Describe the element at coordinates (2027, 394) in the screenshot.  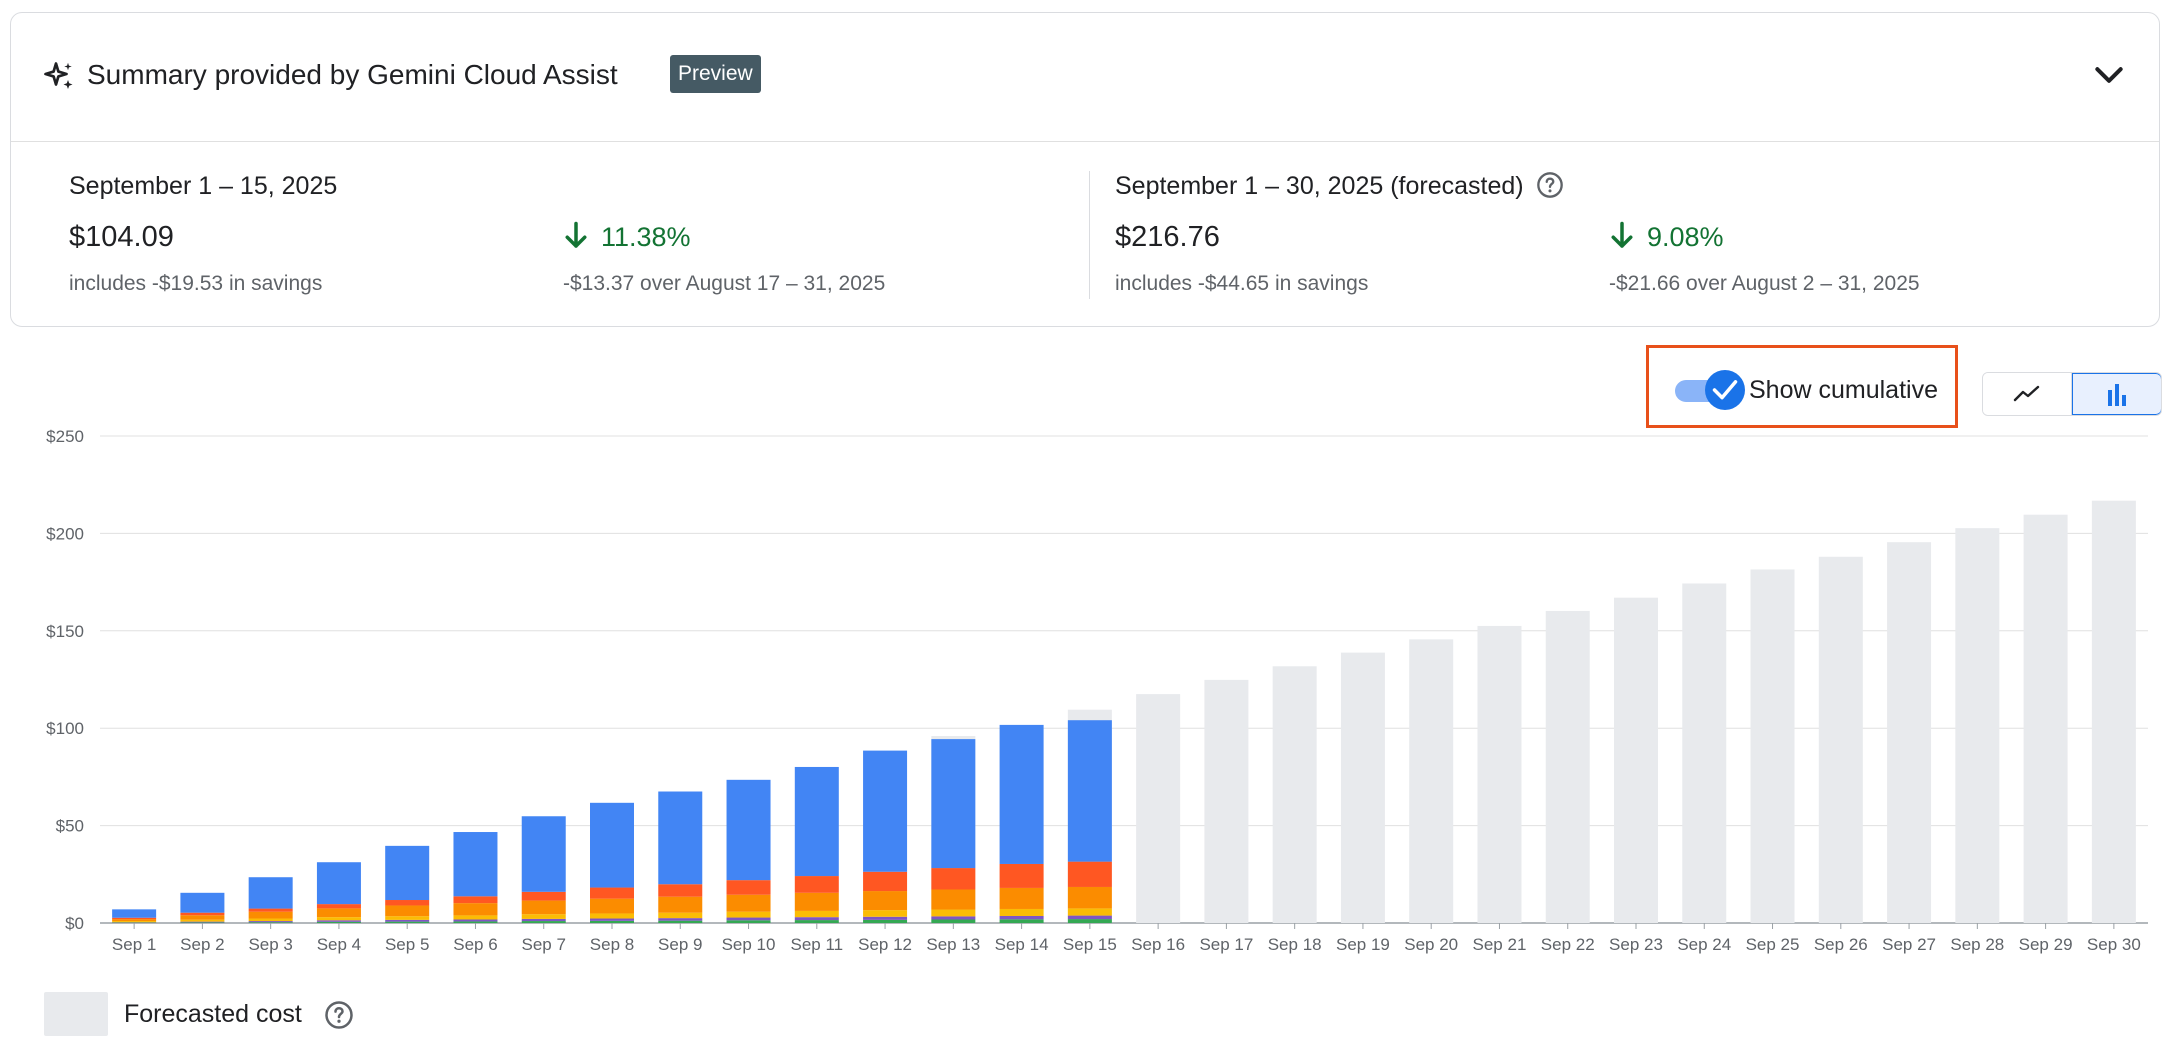
I see `line-view-button` at that location.